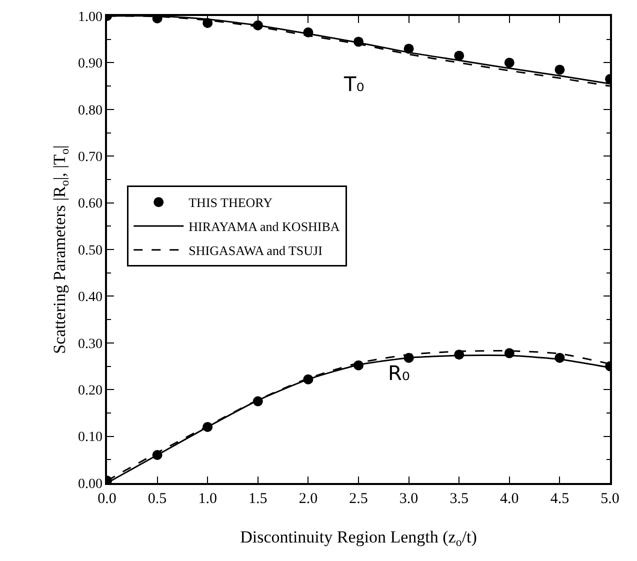  Describe the element at coordinates (90, 250) in the screenshot. I see `y-tick-label: 0.50` at that location.